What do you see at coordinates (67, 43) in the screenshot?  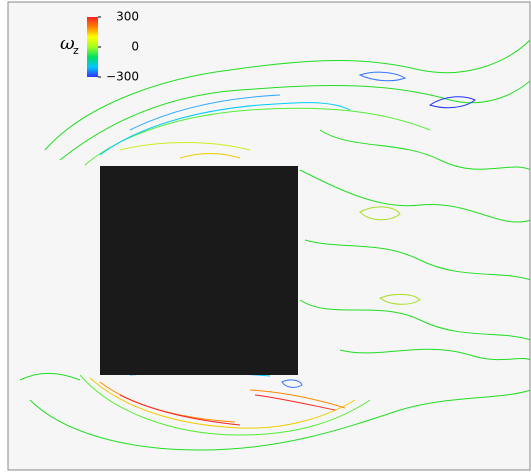 I see `colorbar-label: ω` at bounding box center [67, 43].